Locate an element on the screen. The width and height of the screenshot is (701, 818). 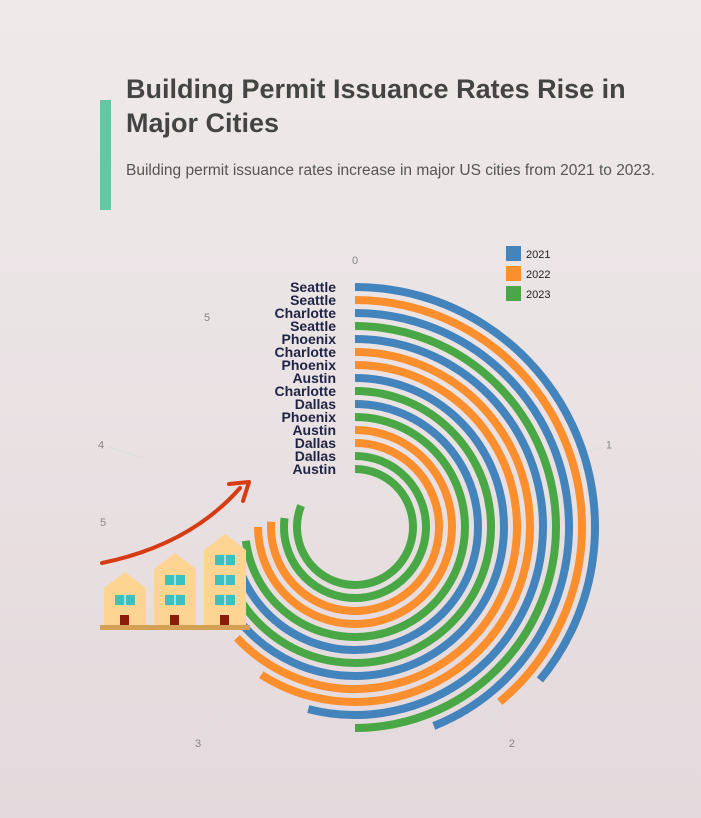
ground-line is located at coordinates (175, 627).